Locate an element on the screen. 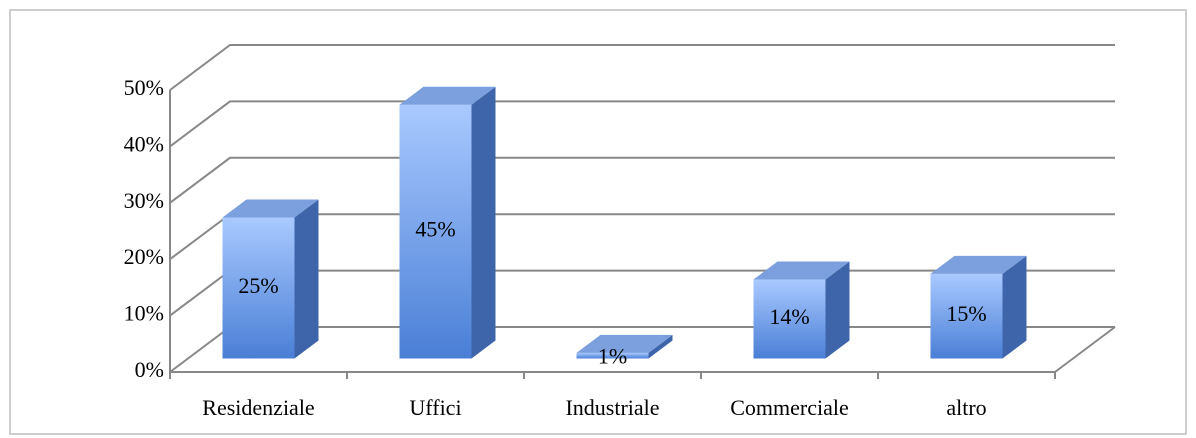 Image resolution: width=1196 pixels, height=438 pixels. x-tick-label: Commerciale is located at coordinates (789, 407).